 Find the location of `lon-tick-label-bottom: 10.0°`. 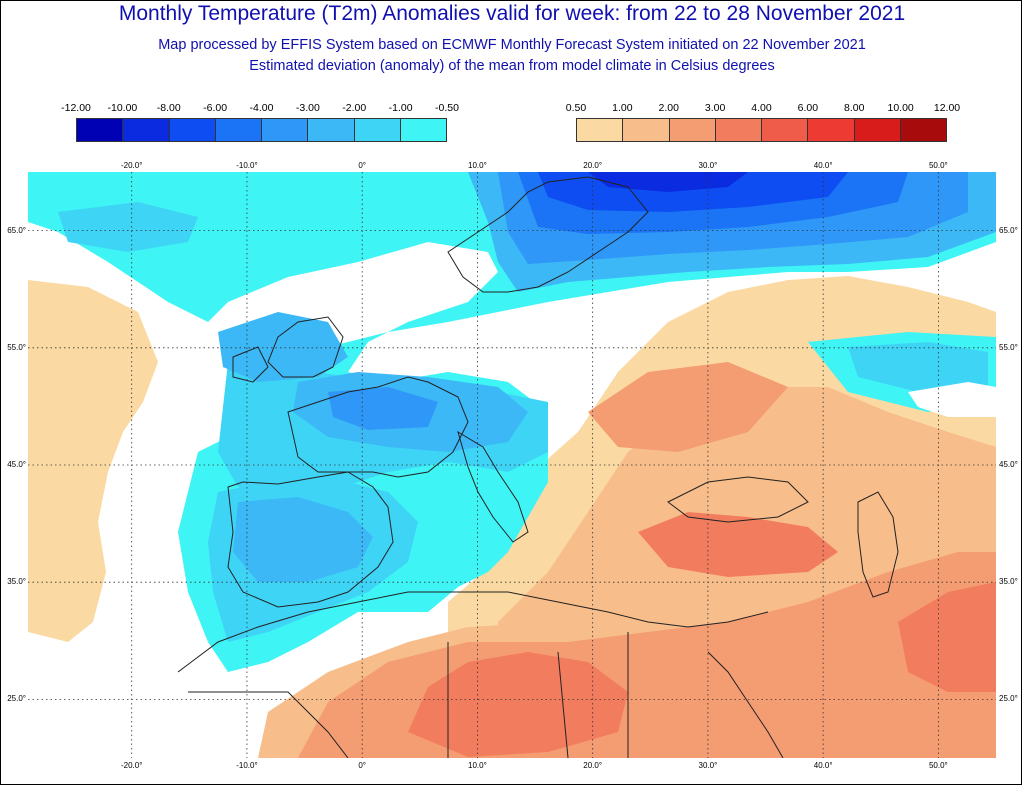

lon-tick-label-bottom: 10.0° is located at coordinates (477, 765).